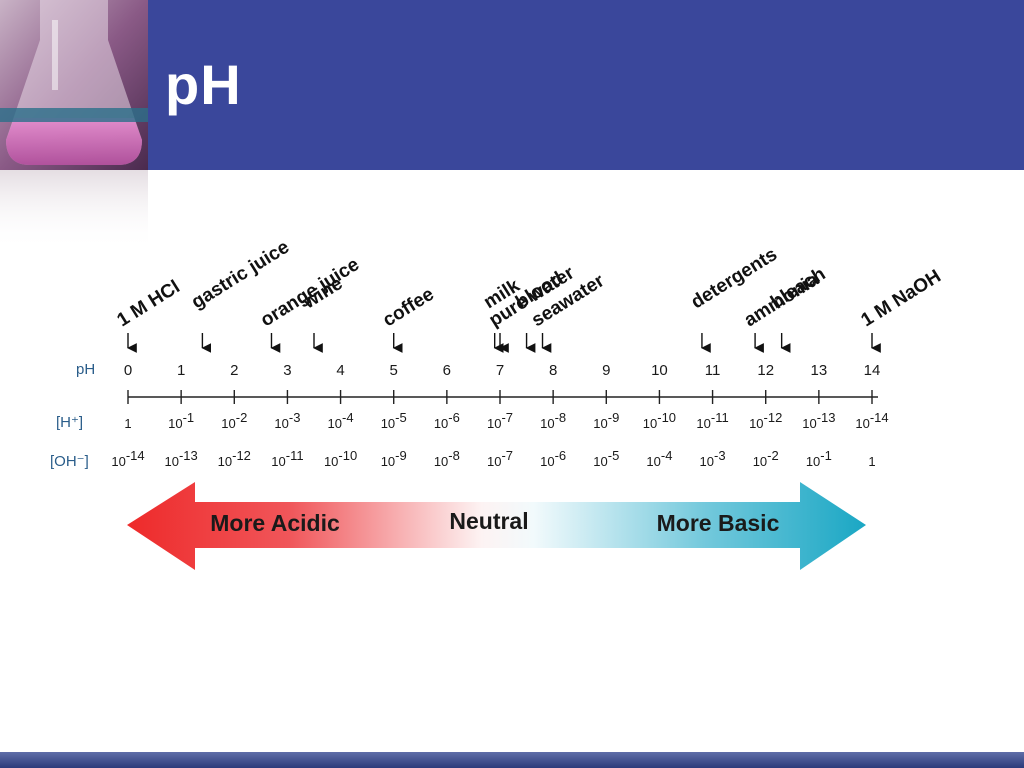  I want to click on h-concentration-label: 10-12, so click(765, 420).